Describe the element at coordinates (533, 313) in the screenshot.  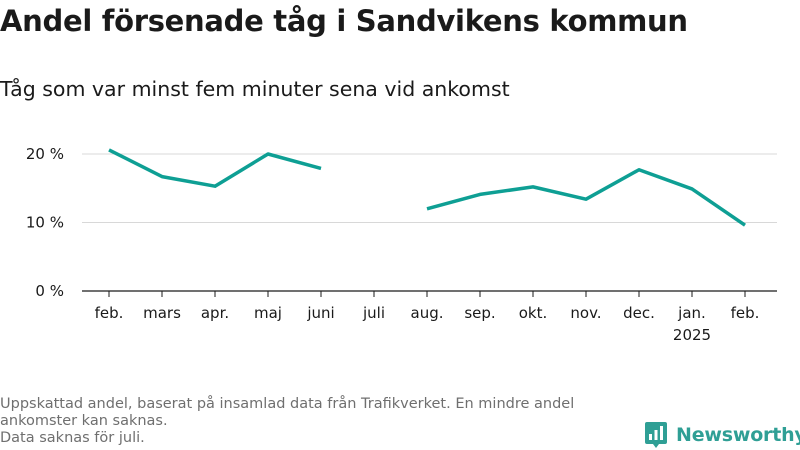
I see `x-tick-label: okt.` at that location.